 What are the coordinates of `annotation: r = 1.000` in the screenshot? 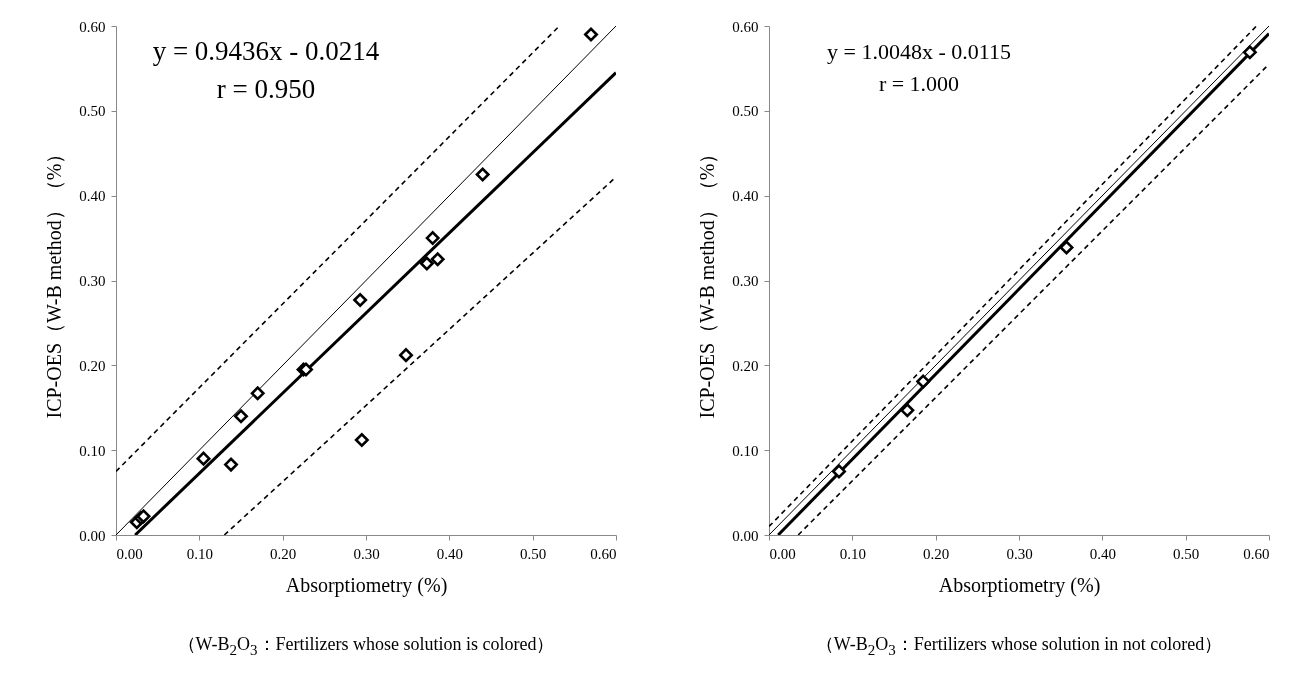 It's located at (919, 83).